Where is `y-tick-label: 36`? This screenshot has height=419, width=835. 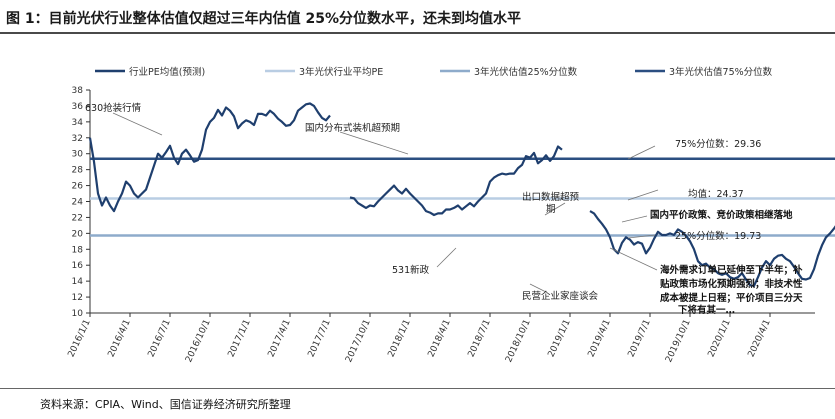 y-tick-label: 36 is located at coordinates (78, 107).